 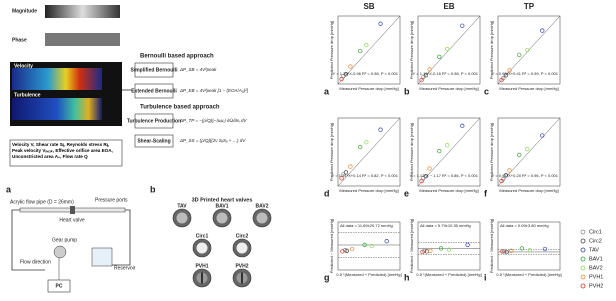 I want to click on panel-letter: g, so click(x=327, y=277).